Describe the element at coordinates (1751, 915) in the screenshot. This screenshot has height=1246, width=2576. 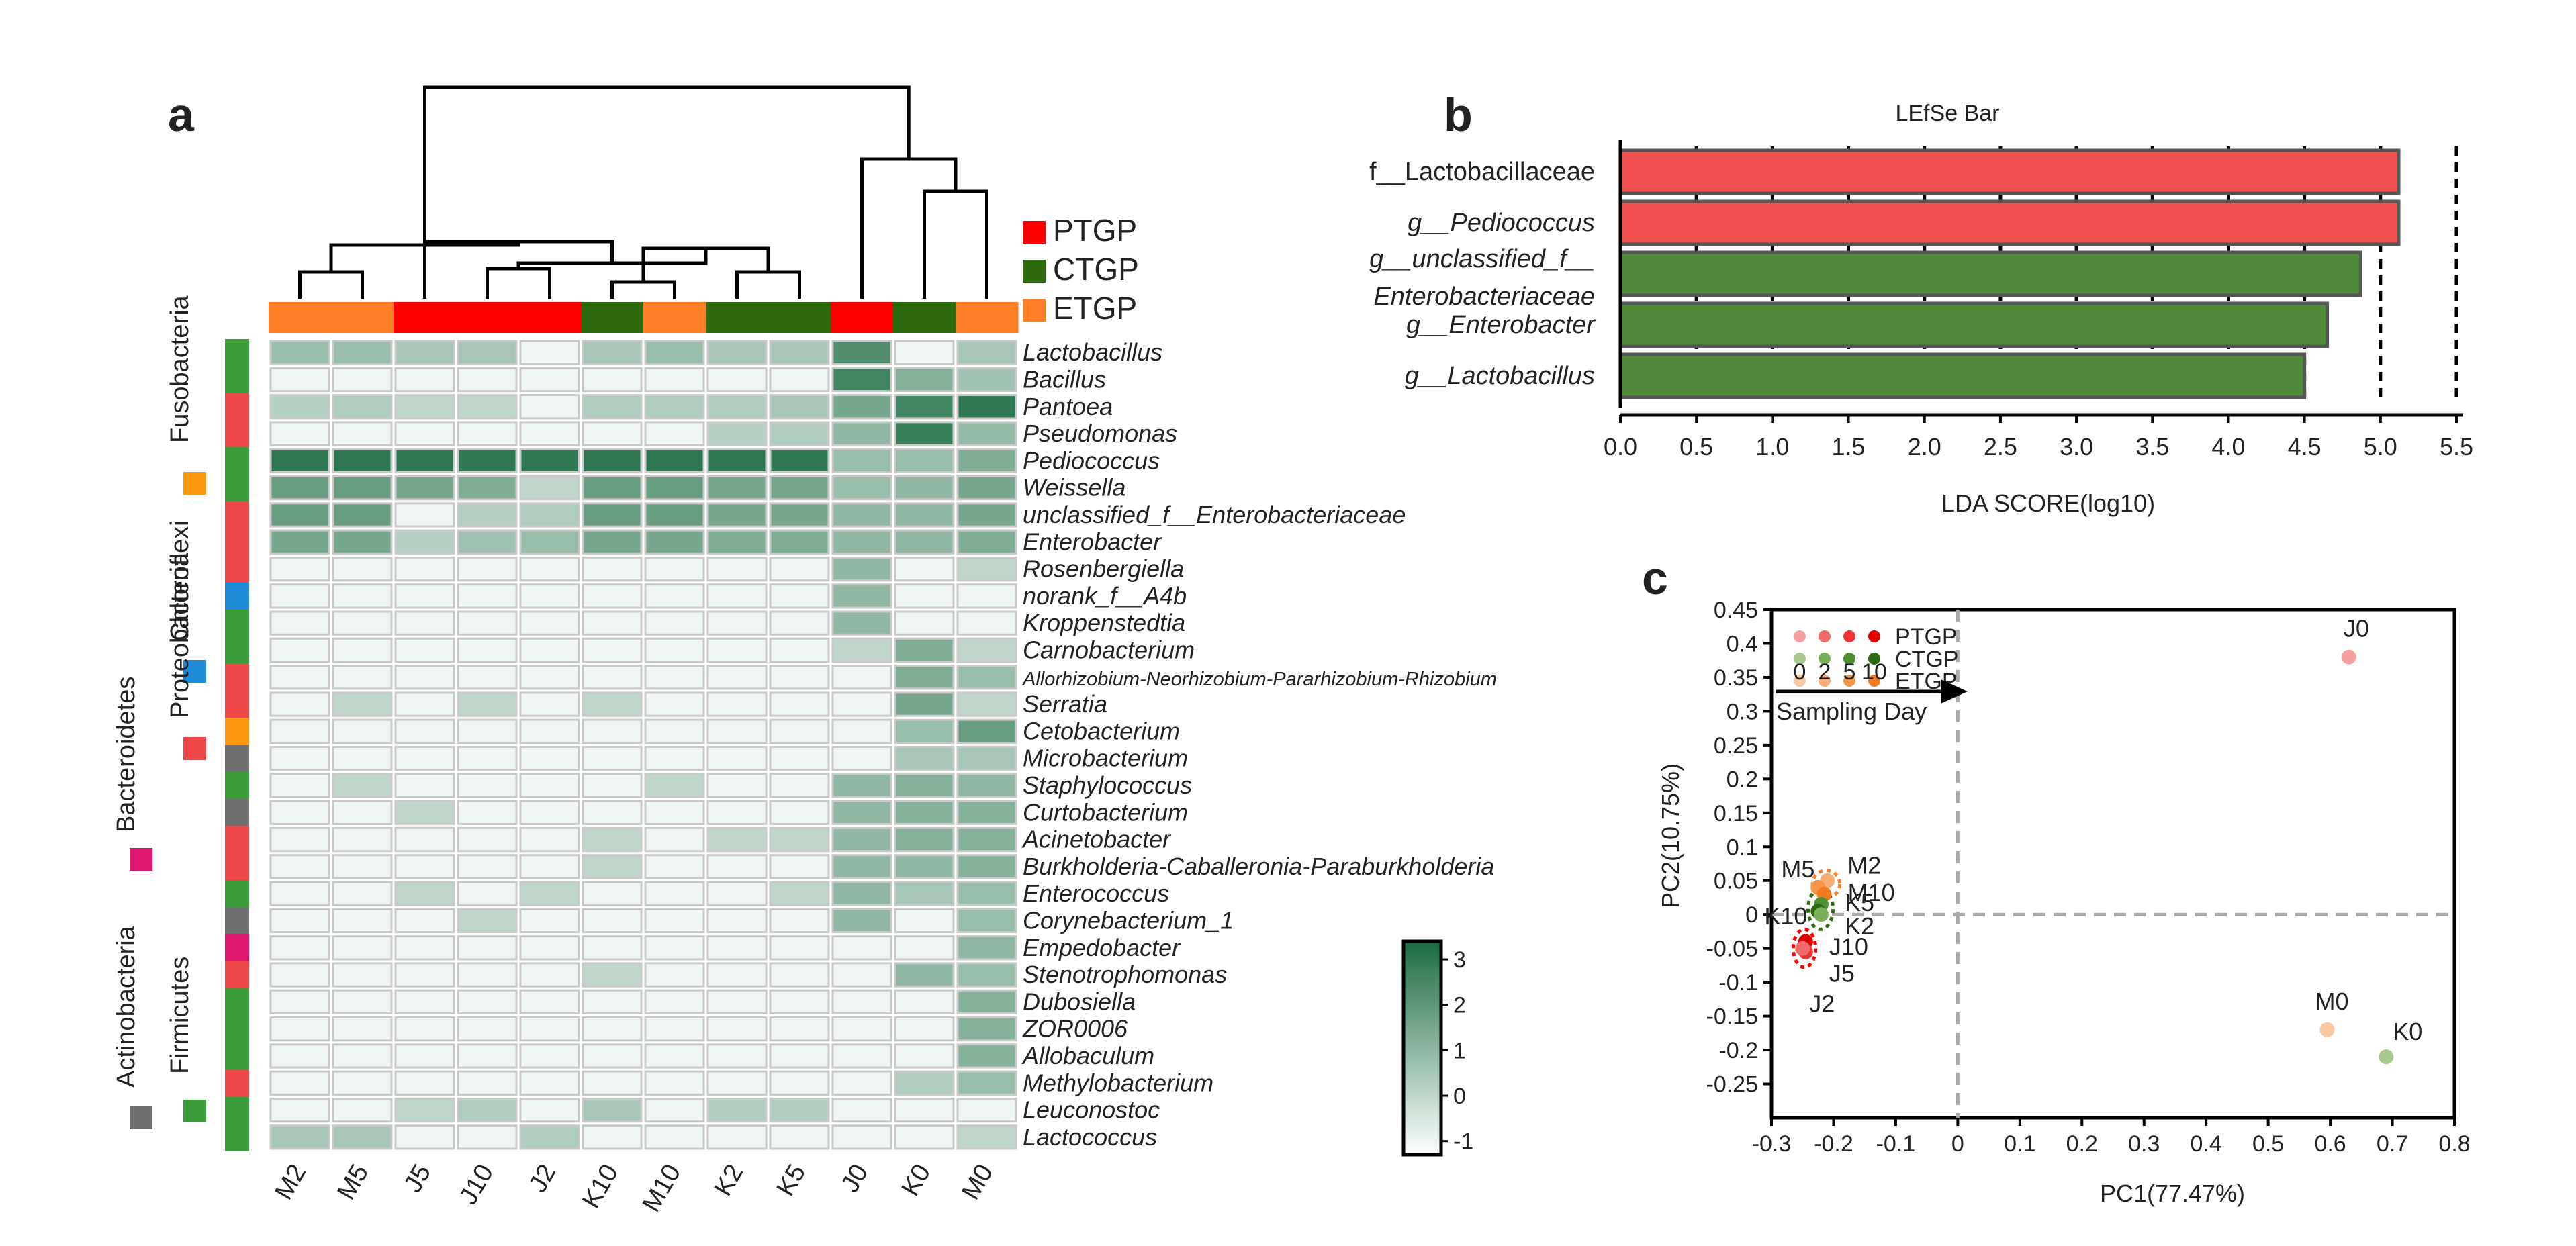
I see `pca-y-tick-label-9: 0` at that location.